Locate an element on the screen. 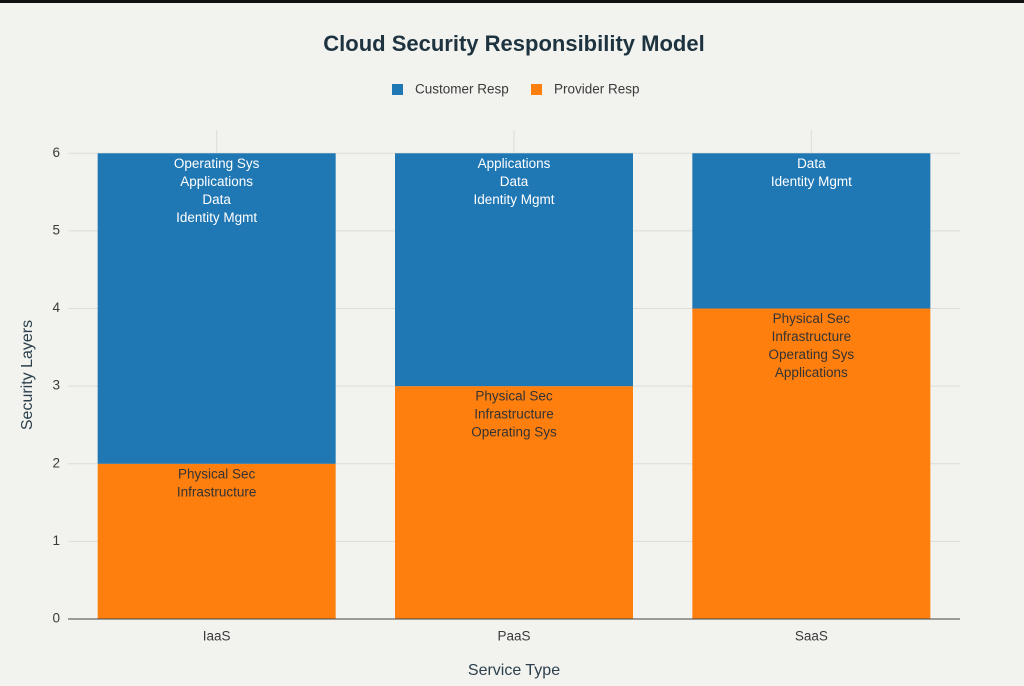 This screenshot has height=686, width=1024. chart-title: Cloud Security Responsibility Model is located at coordinates (513, 43).